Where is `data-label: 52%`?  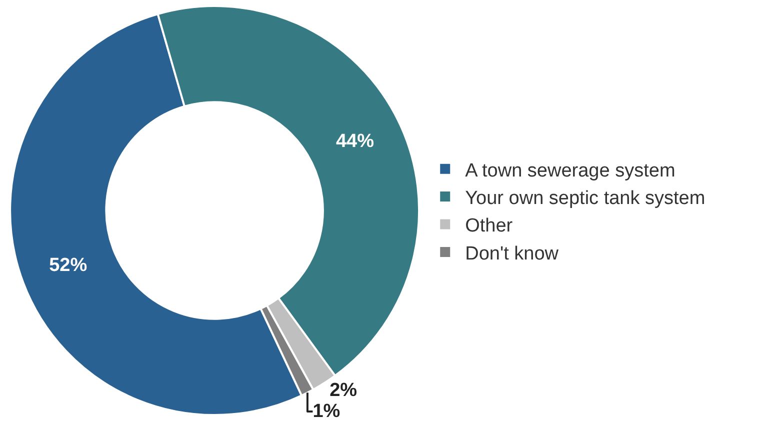
data-label: 52% is located at coordinates (68, 265).